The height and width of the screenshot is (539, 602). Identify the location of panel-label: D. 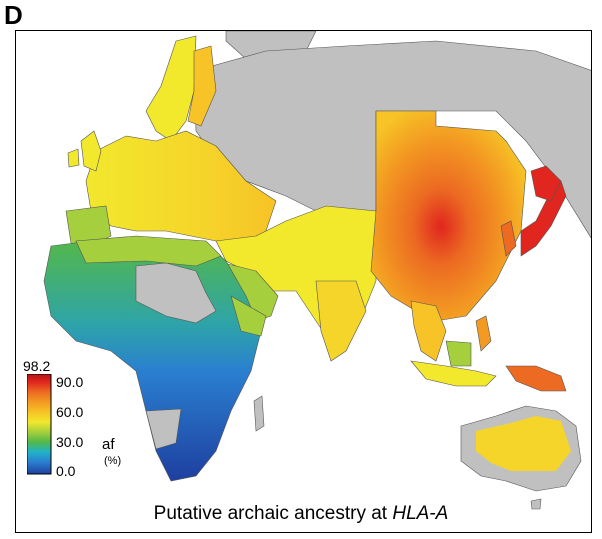
(13, 15).